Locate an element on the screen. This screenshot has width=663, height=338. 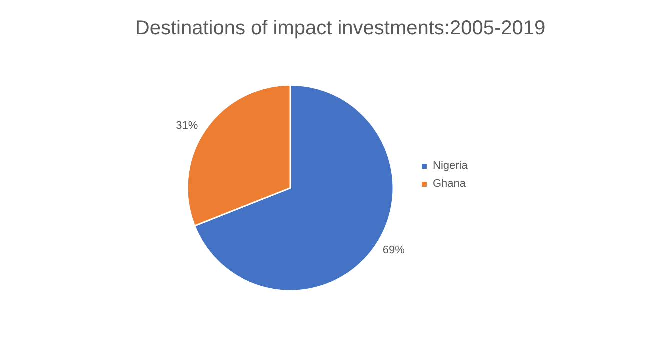
chart-title: Destinations of impact investments:2005-2019 is located at coordinates (340, 29).